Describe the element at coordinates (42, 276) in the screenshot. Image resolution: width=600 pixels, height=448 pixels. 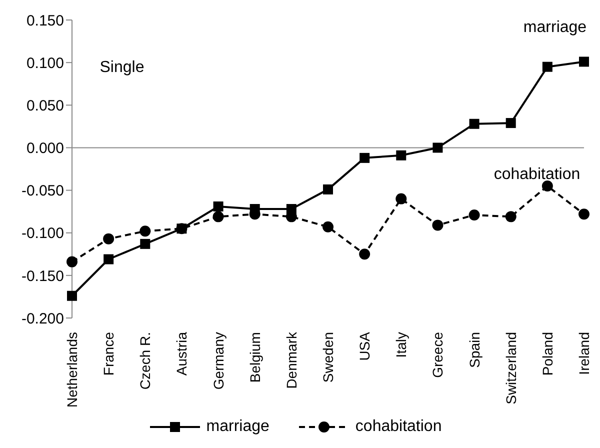
I see `y-tick-label: -0.150` at that location.